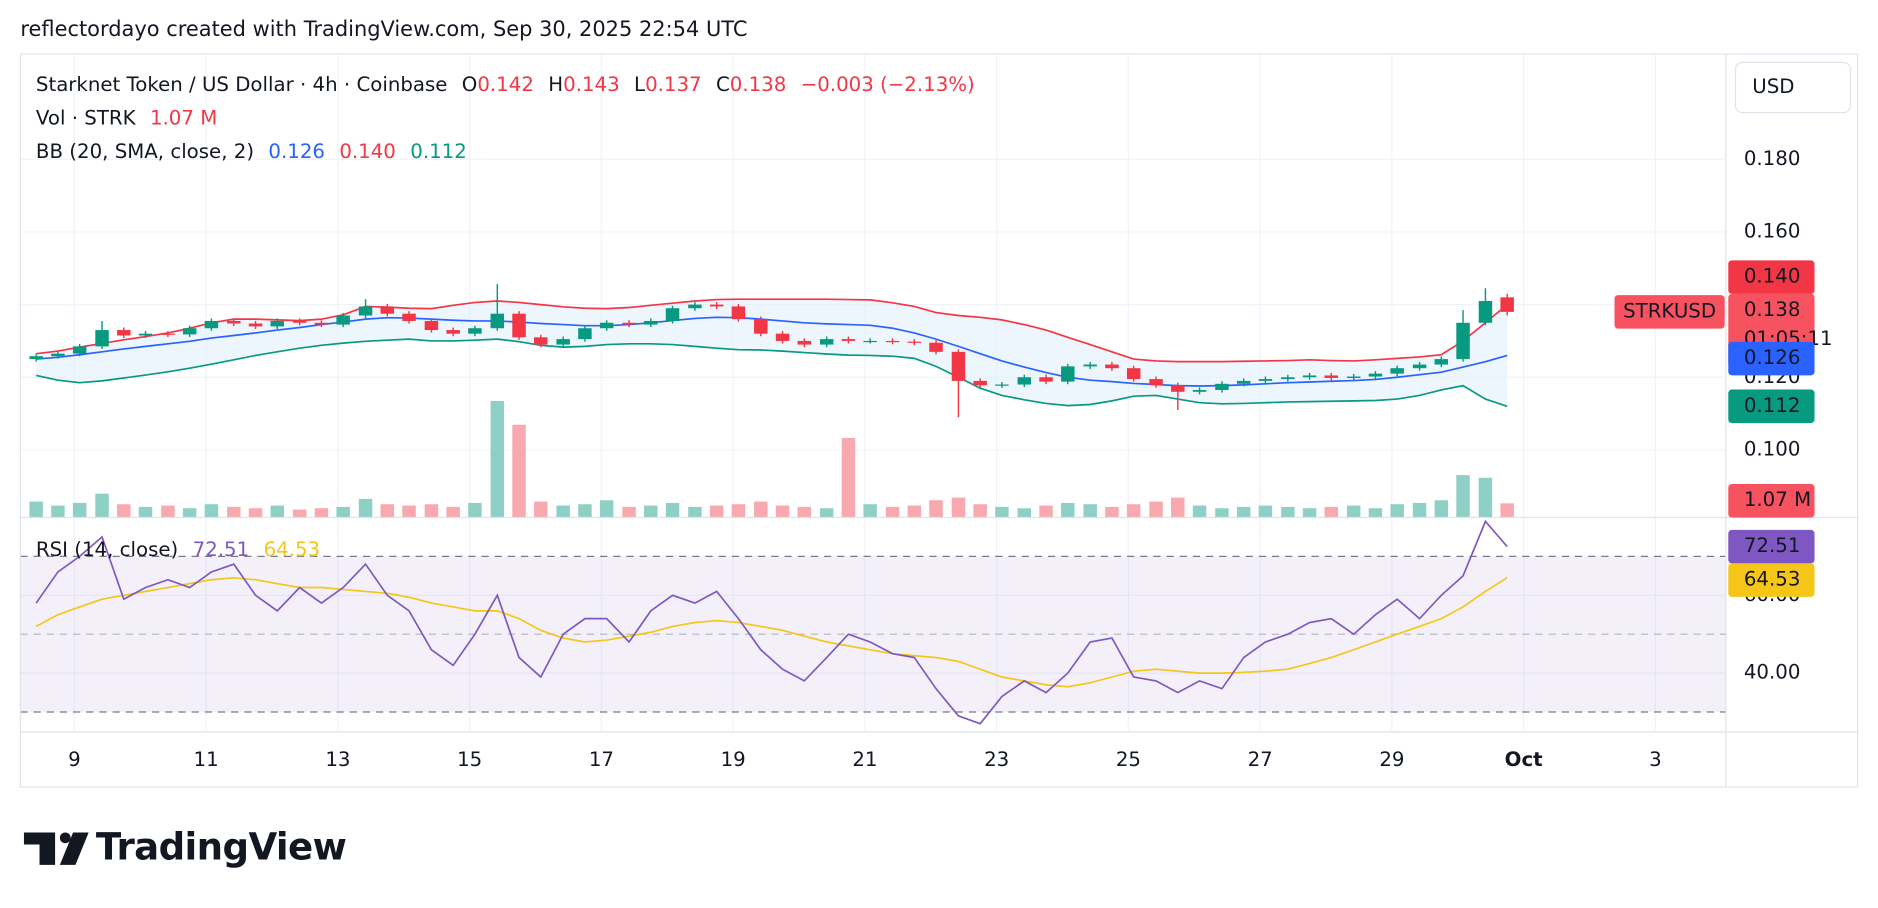 The image size is (1878, 908). I want to click on bb-lower-line, so click(771, 373).